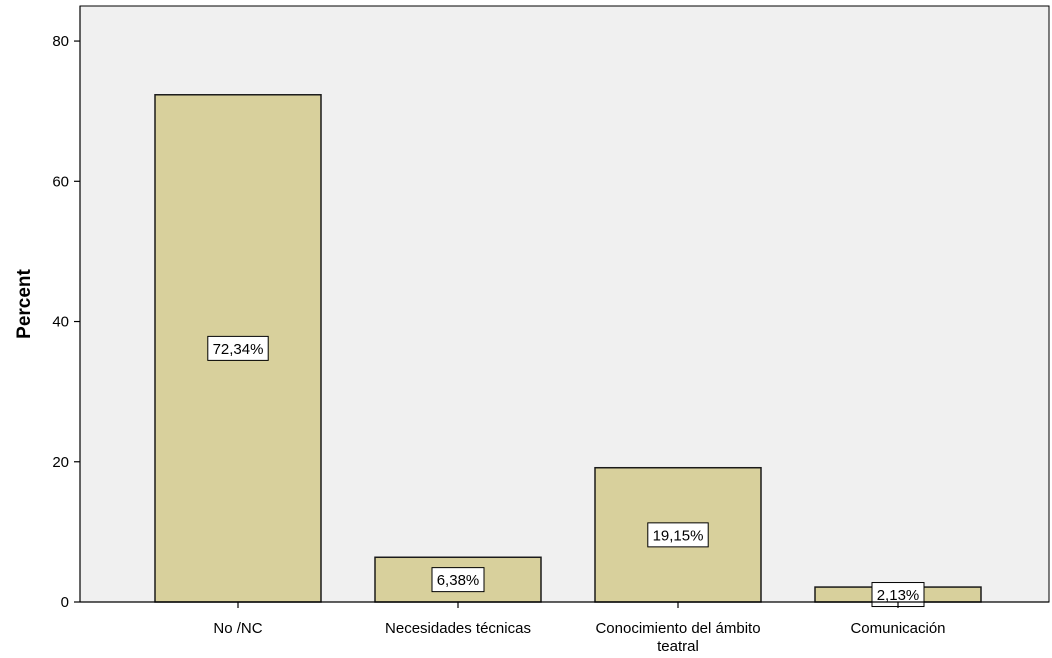 The image size is (1052, 658). Describe the element at coordinates (897, 628) in the screenshot. I see `x-tick-label: Comunicación` at that location.